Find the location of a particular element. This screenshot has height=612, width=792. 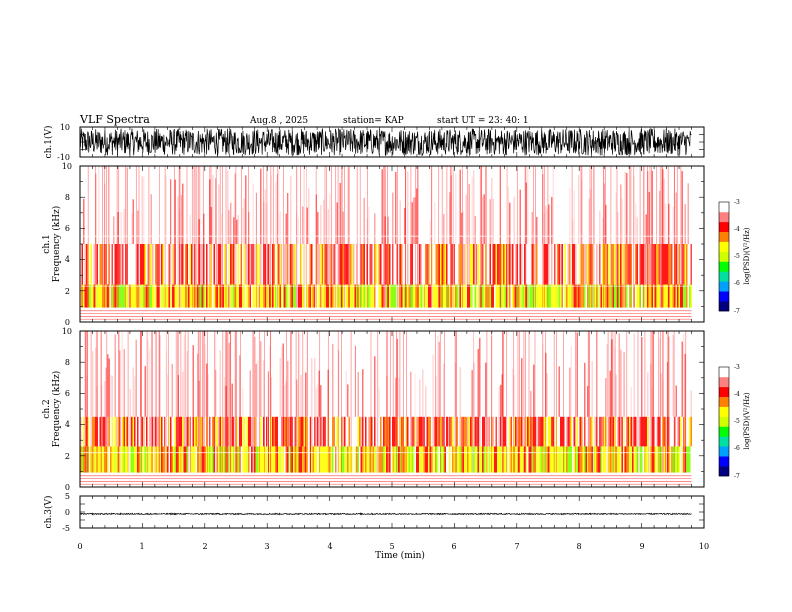

x-tick-3: 3 is located at coordinates (266, 546).